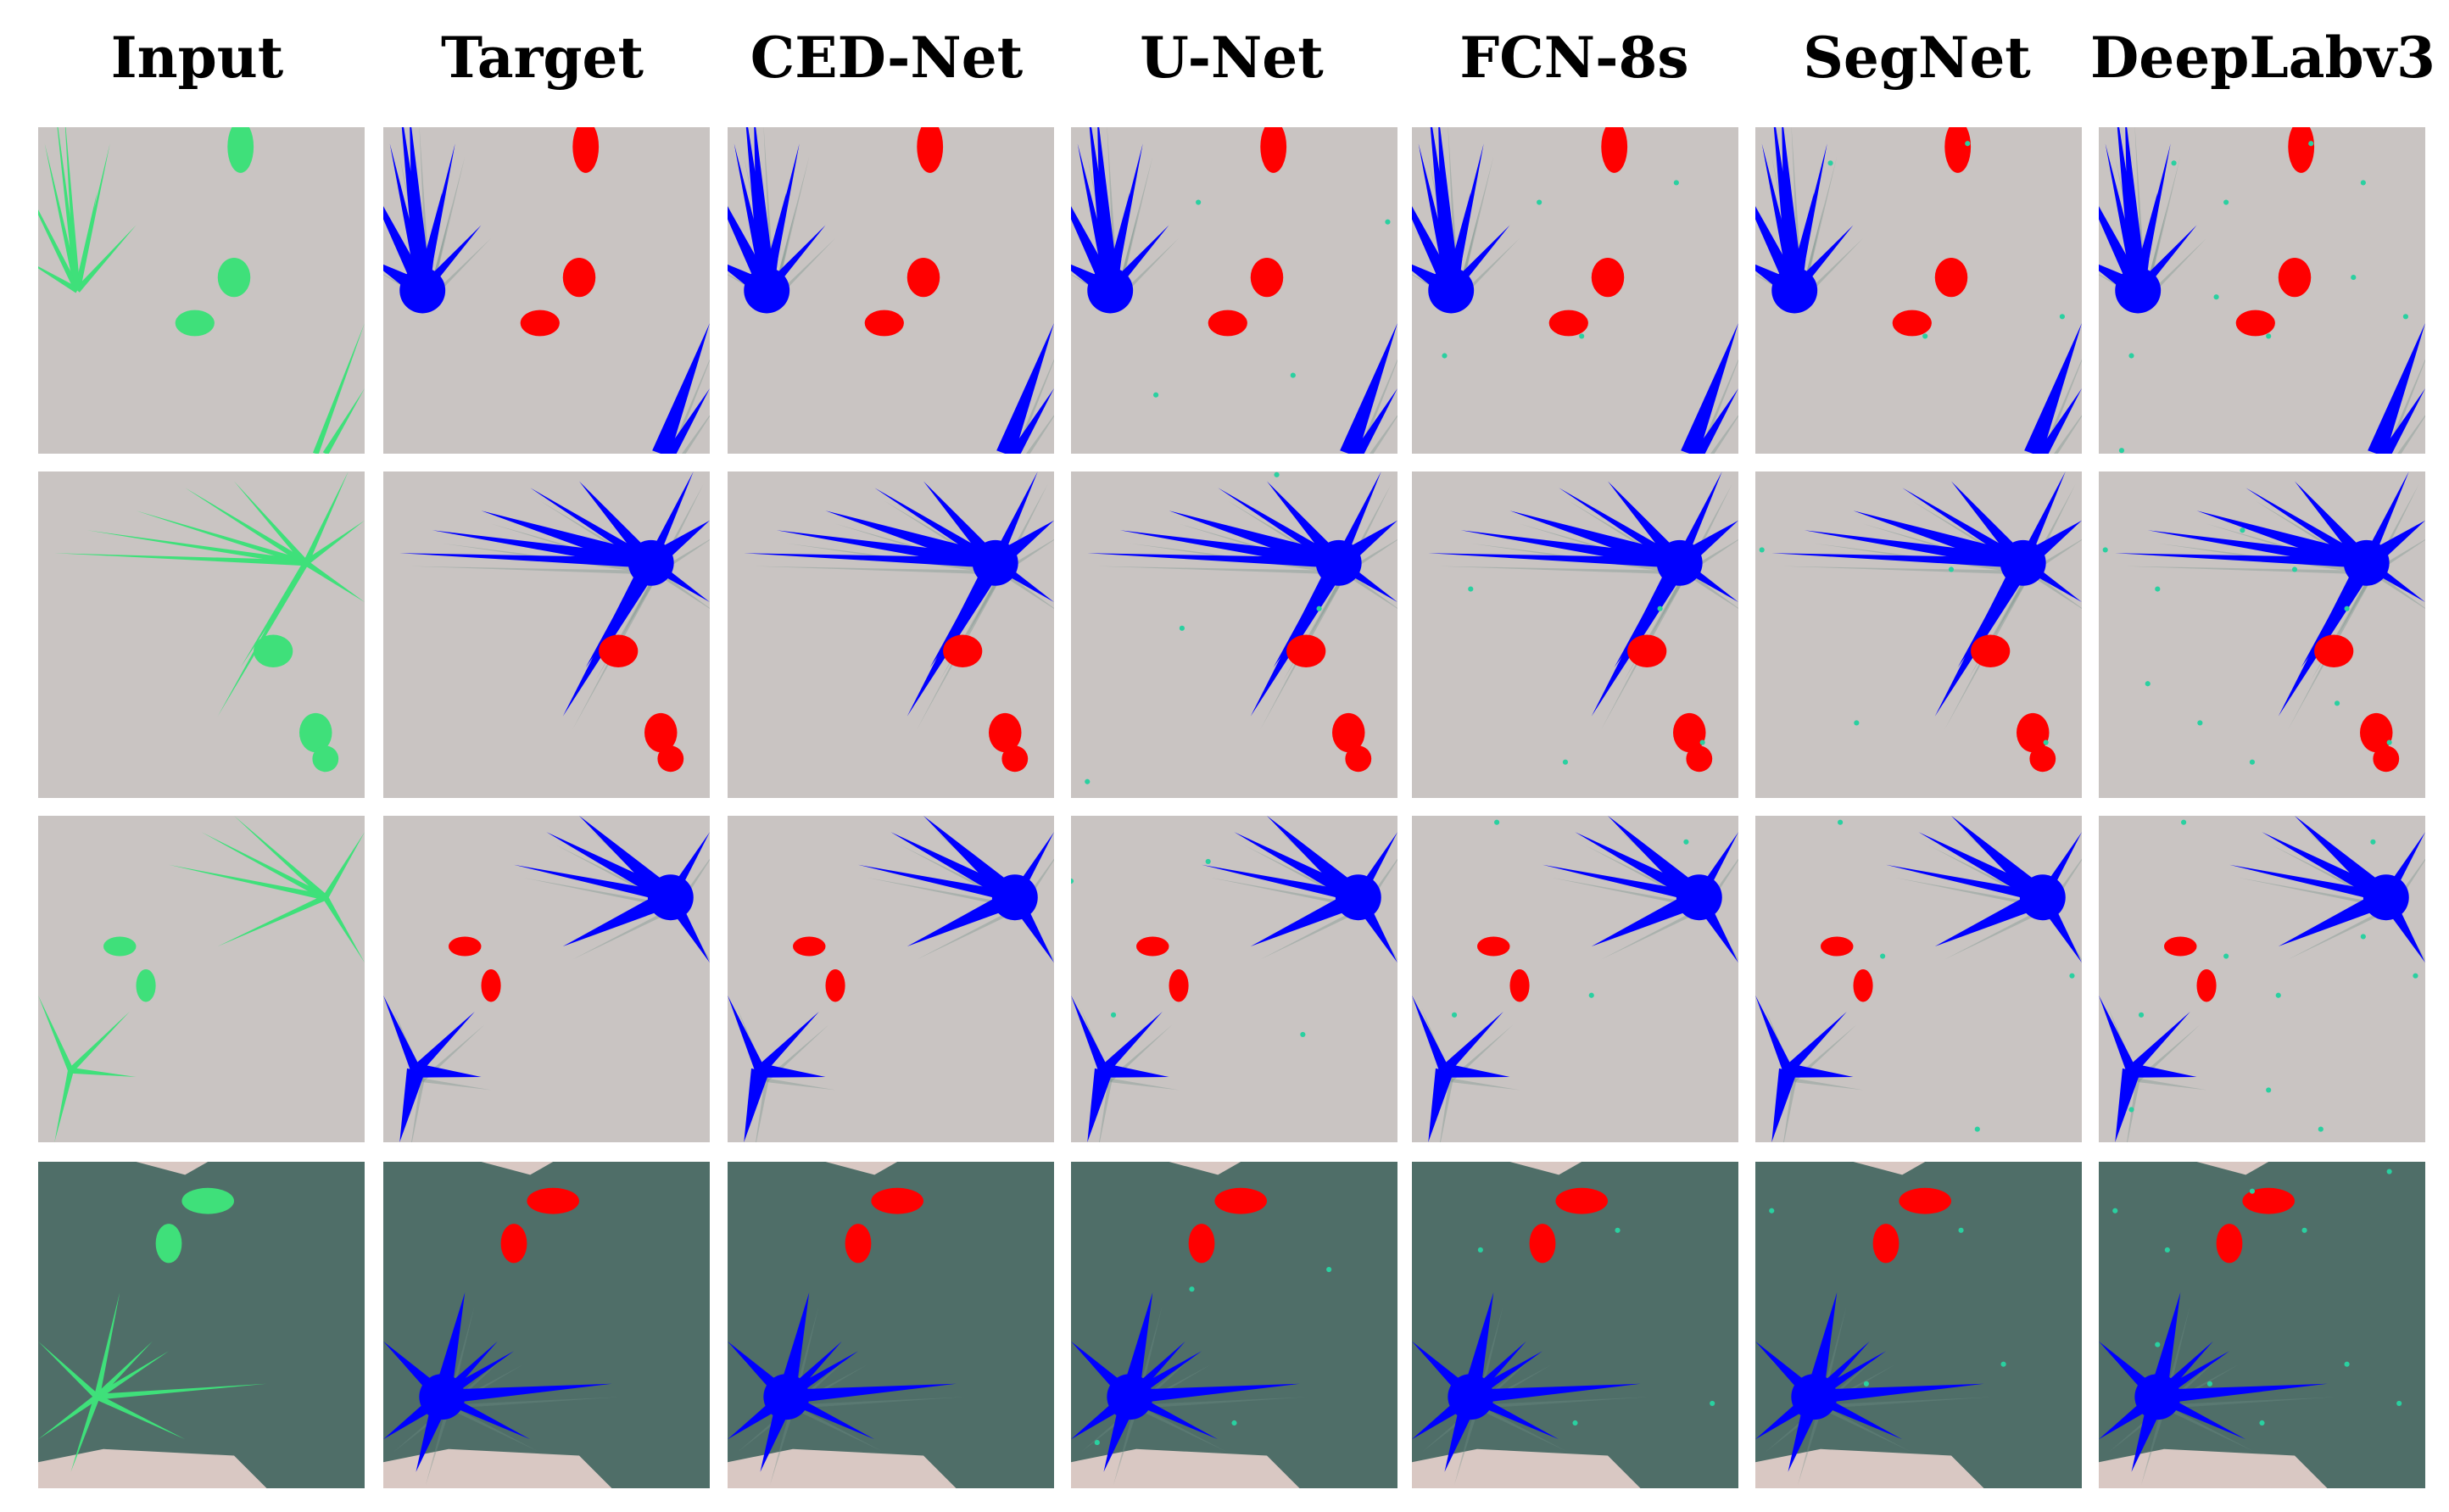 Image resolution: width=2449 pixels, height=1512 pixels. I want to click on column-header-ced-net: CED-Net, so click(887, 58).